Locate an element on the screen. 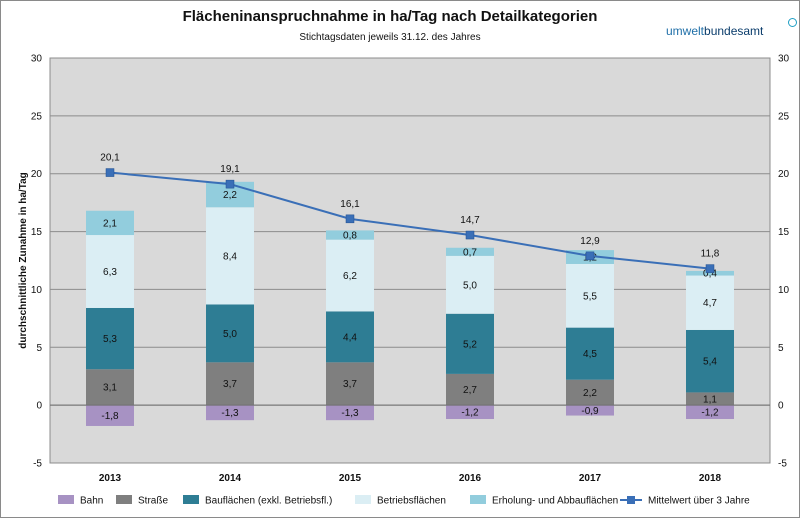 This screenshot has height=518, width=800. y-tick-label-left: 5 is located at coordinates (39, 348).